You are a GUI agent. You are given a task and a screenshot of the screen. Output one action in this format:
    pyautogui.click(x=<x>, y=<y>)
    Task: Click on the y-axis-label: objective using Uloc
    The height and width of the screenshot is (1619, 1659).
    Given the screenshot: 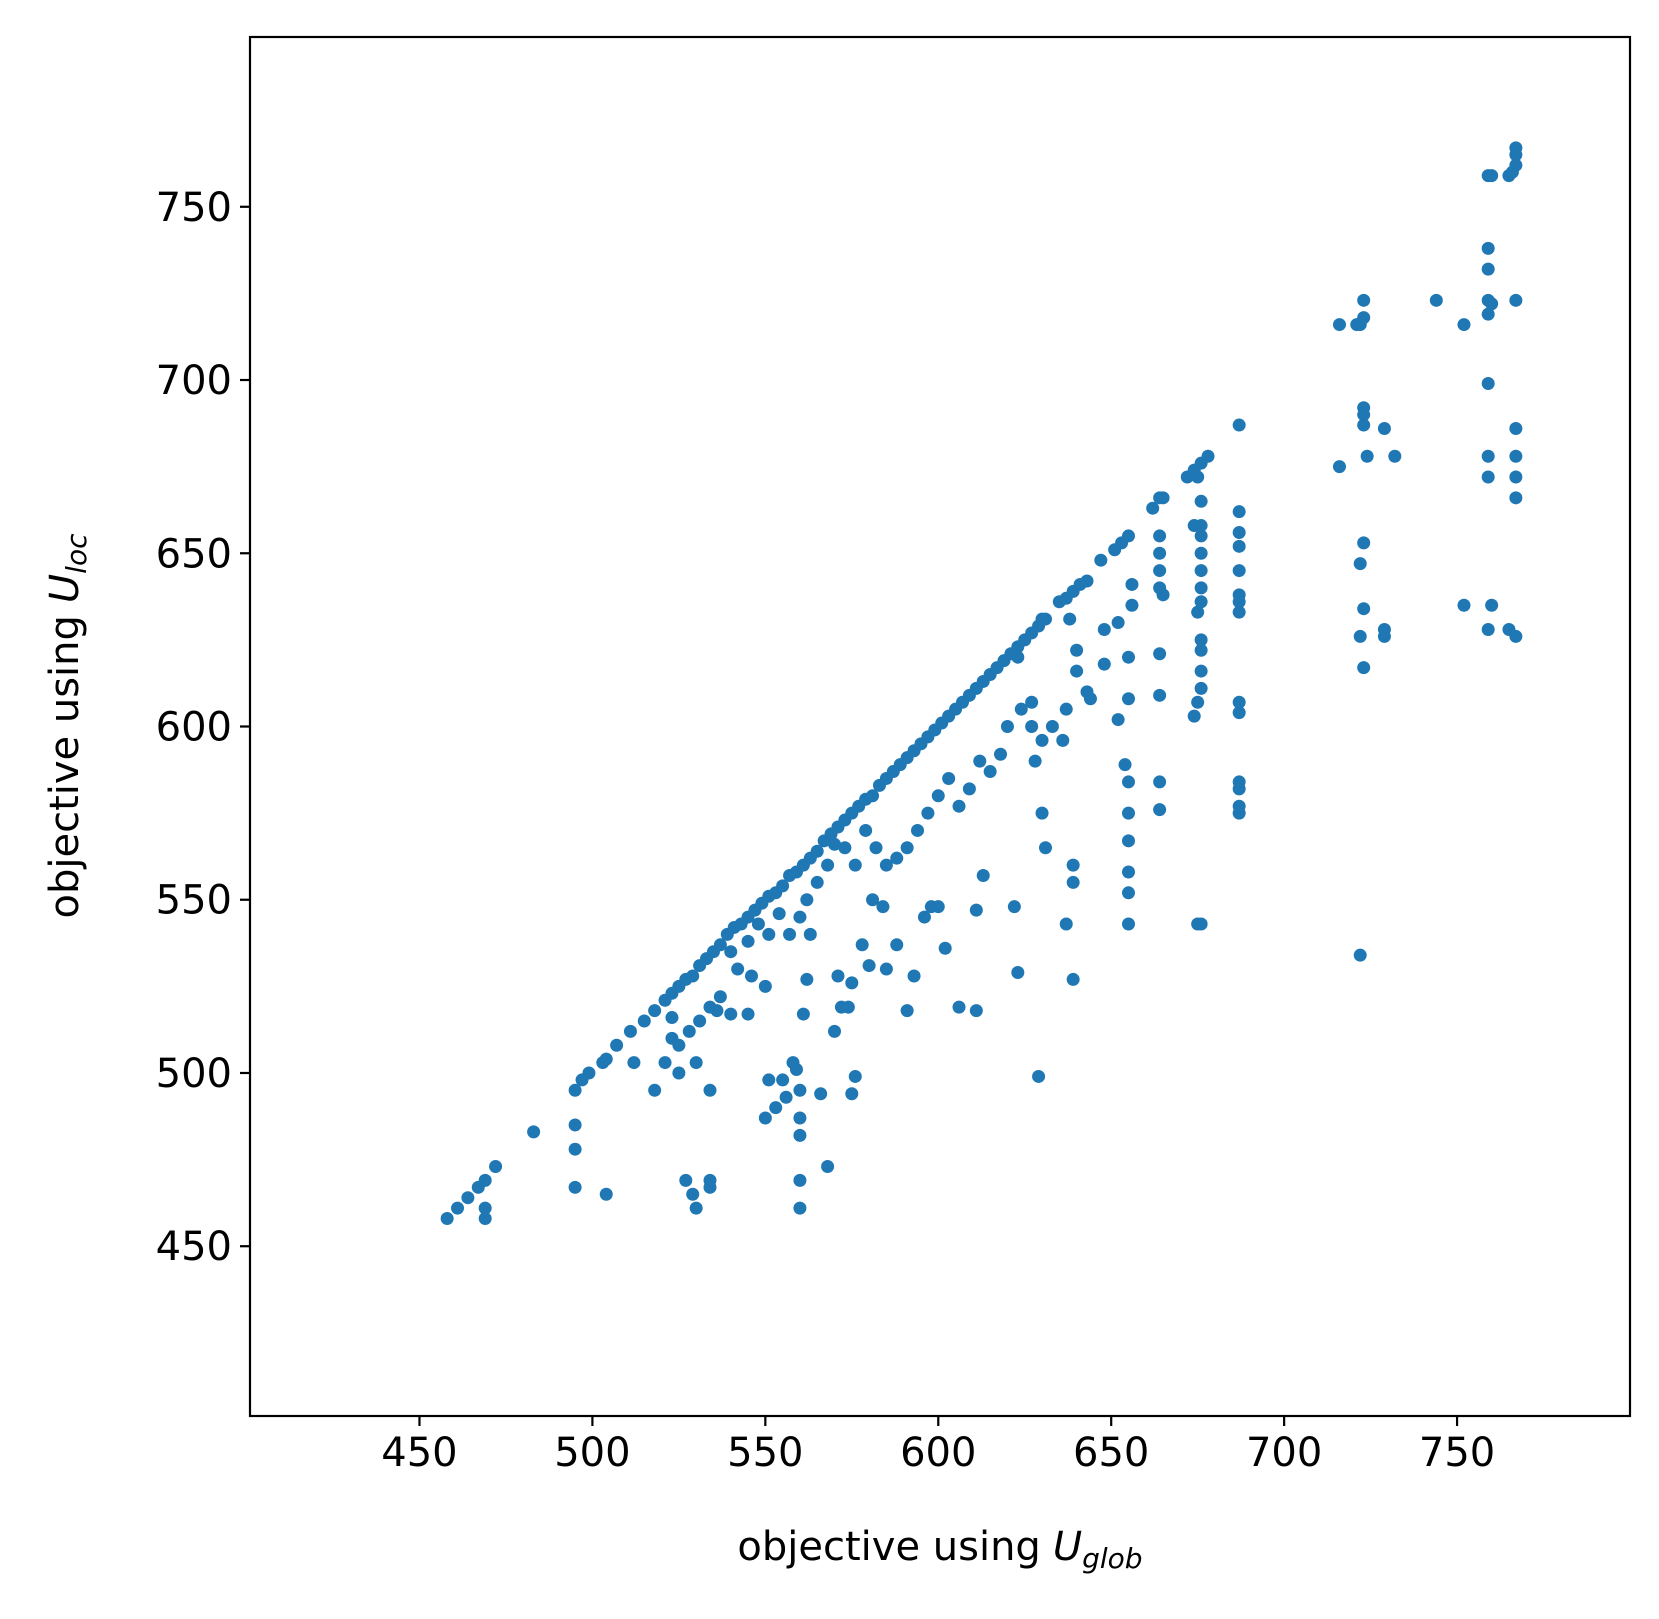 What is the action you would take?
    pyautogui.click(x=67, y=726)
    